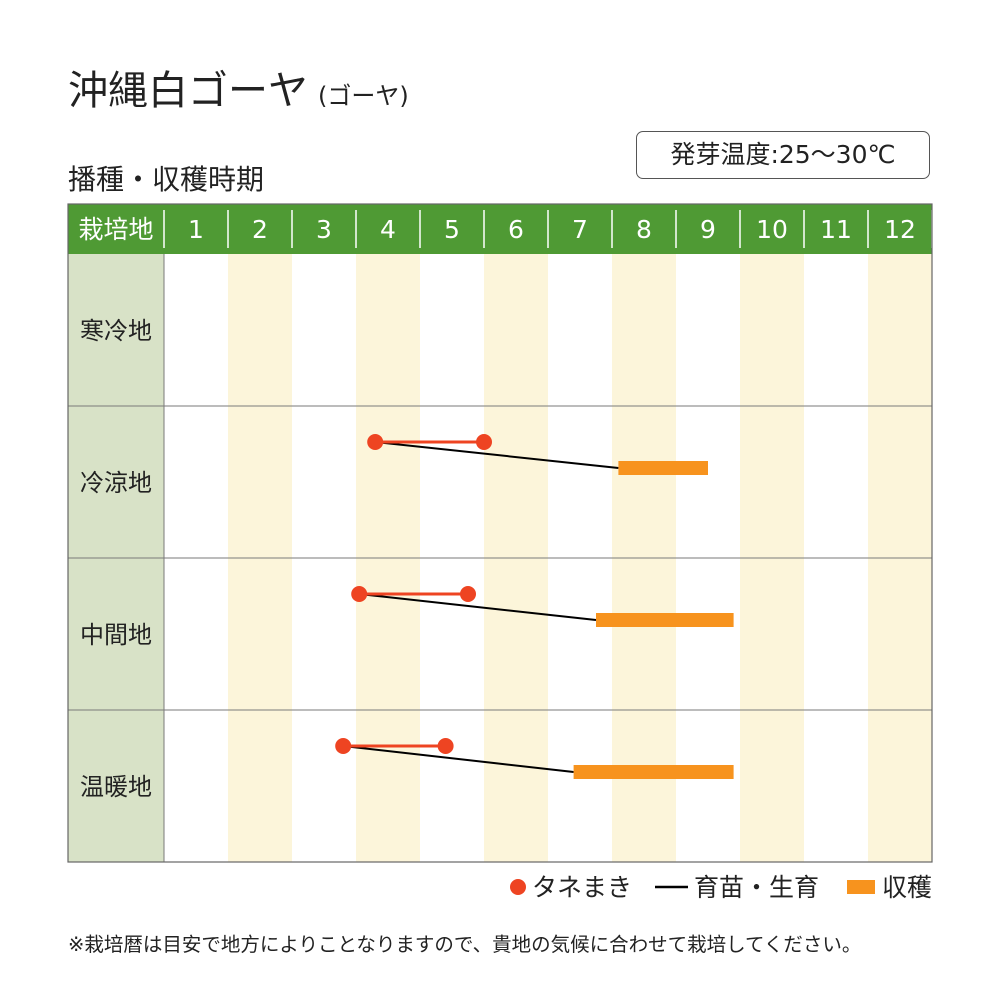  Describe the element at coordinates (580, 229) in the screenshot. I see `month-label: 7` at that location.